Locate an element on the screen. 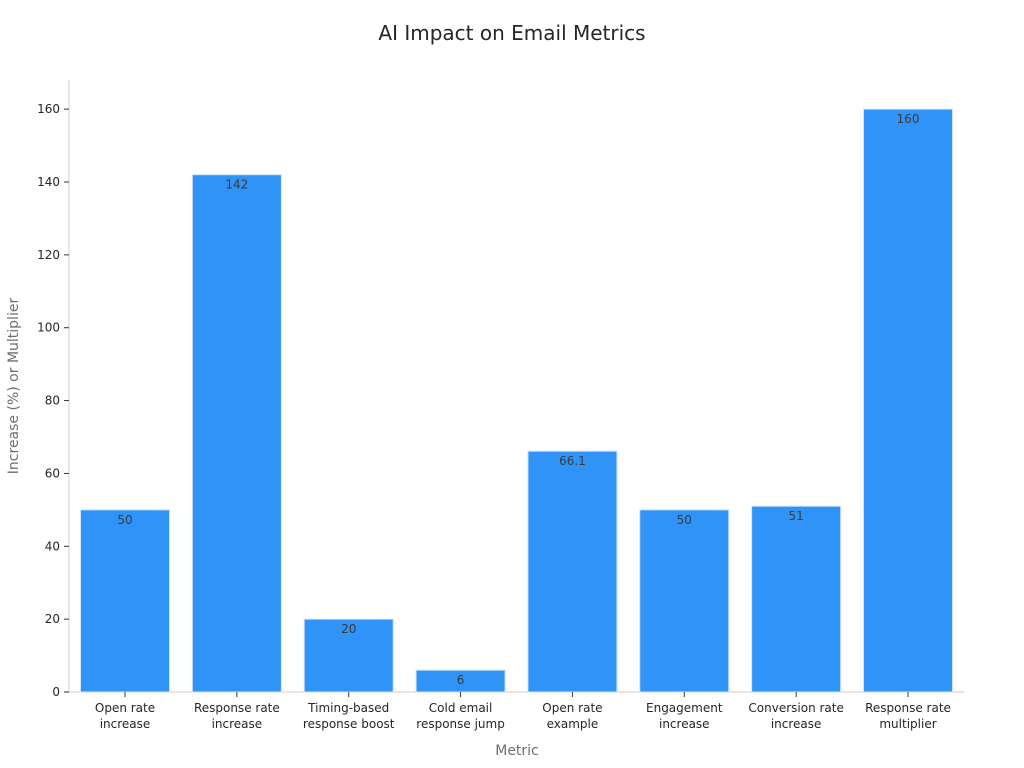 The height and width of the screenshot is (768, 1024). x-category-label: multiplier is located at coordinates (907, 724).